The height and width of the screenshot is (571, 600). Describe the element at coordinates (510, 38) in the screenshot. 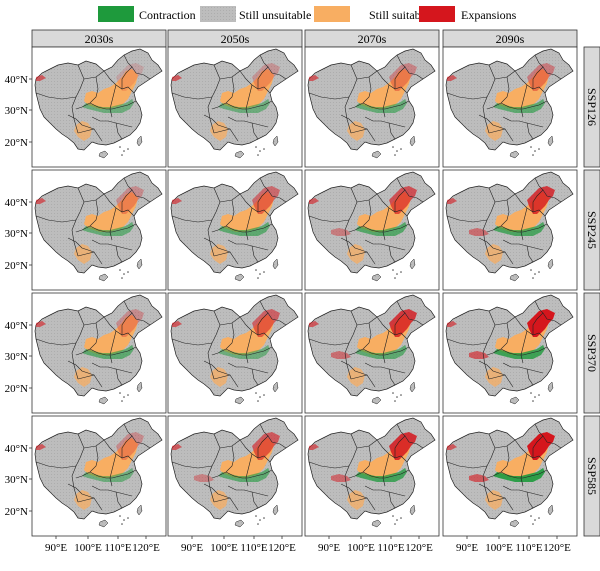

I see `column-strip-2090s: 2090s` at that location.